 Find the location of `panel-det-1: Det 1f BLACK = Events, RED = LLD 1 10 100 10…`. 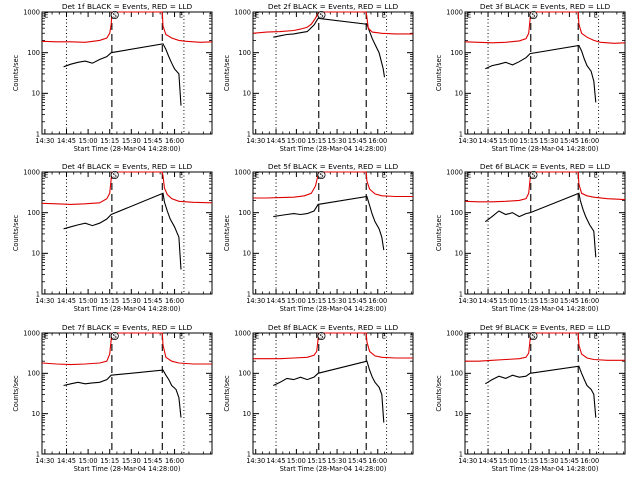

panel-det-1: Det 1f BLACK = Events, RED = LLD 1 10 100 10… is located at coordinates (112, 77).